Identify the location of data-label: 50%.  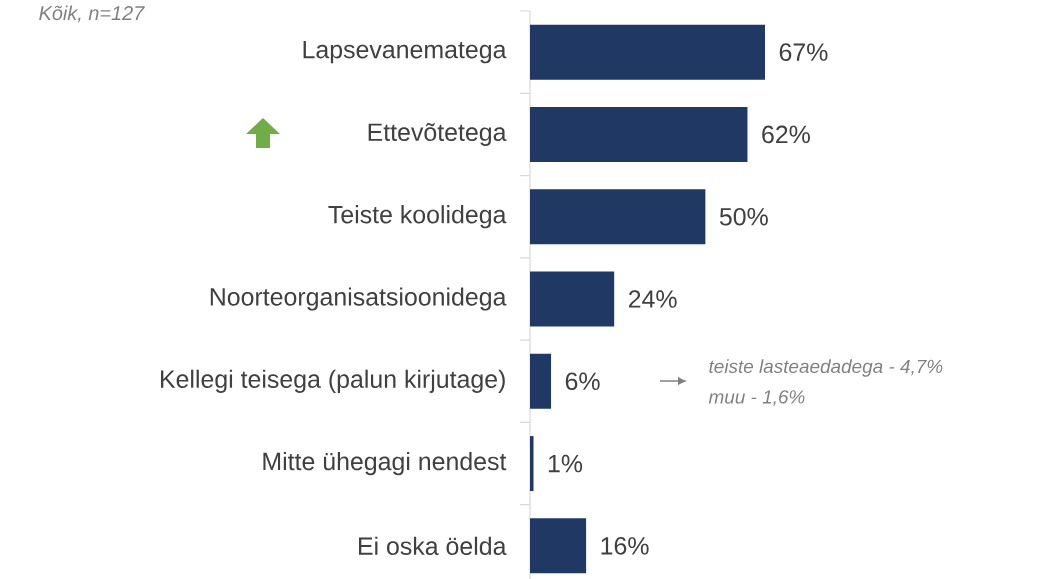
(743, 216).